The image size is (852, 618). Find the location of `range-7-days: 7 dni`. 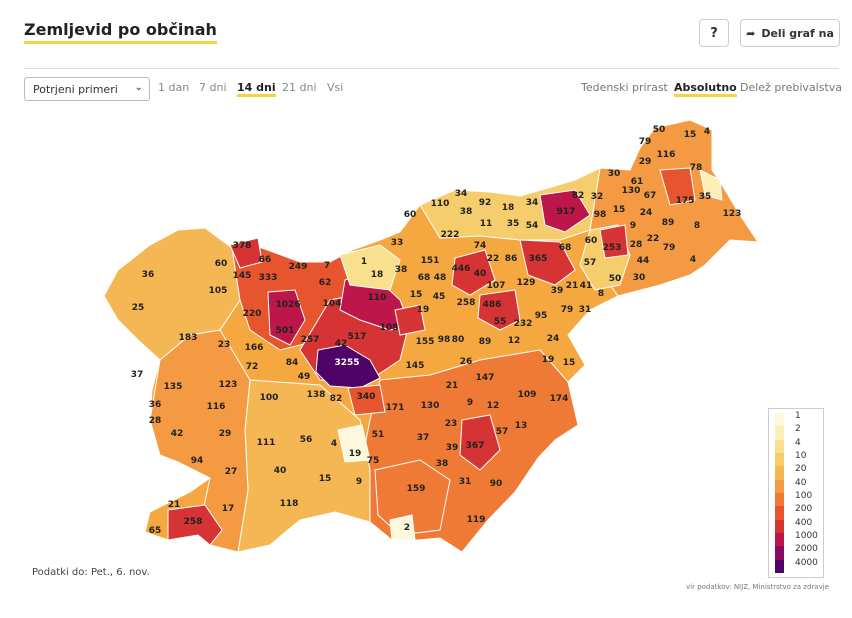

range-7-days: 7 dni is located at coordinates (213, 87).